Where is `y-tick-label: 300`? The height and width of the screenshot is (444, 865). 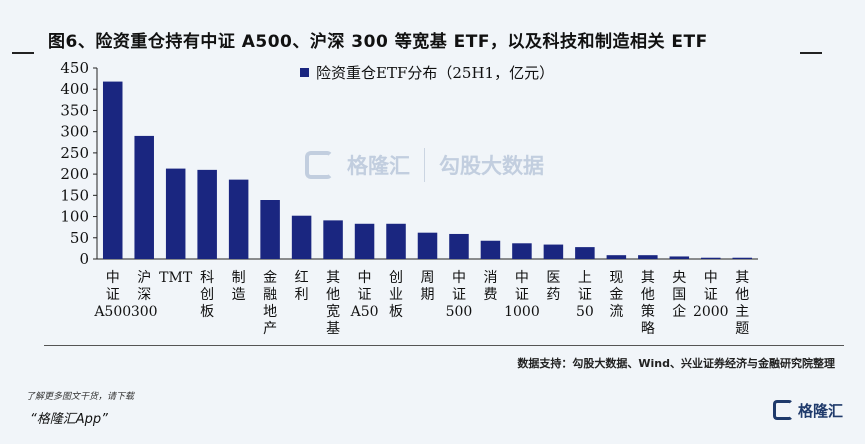
y-tick-label: 300 is located at coordinates (74, 132).